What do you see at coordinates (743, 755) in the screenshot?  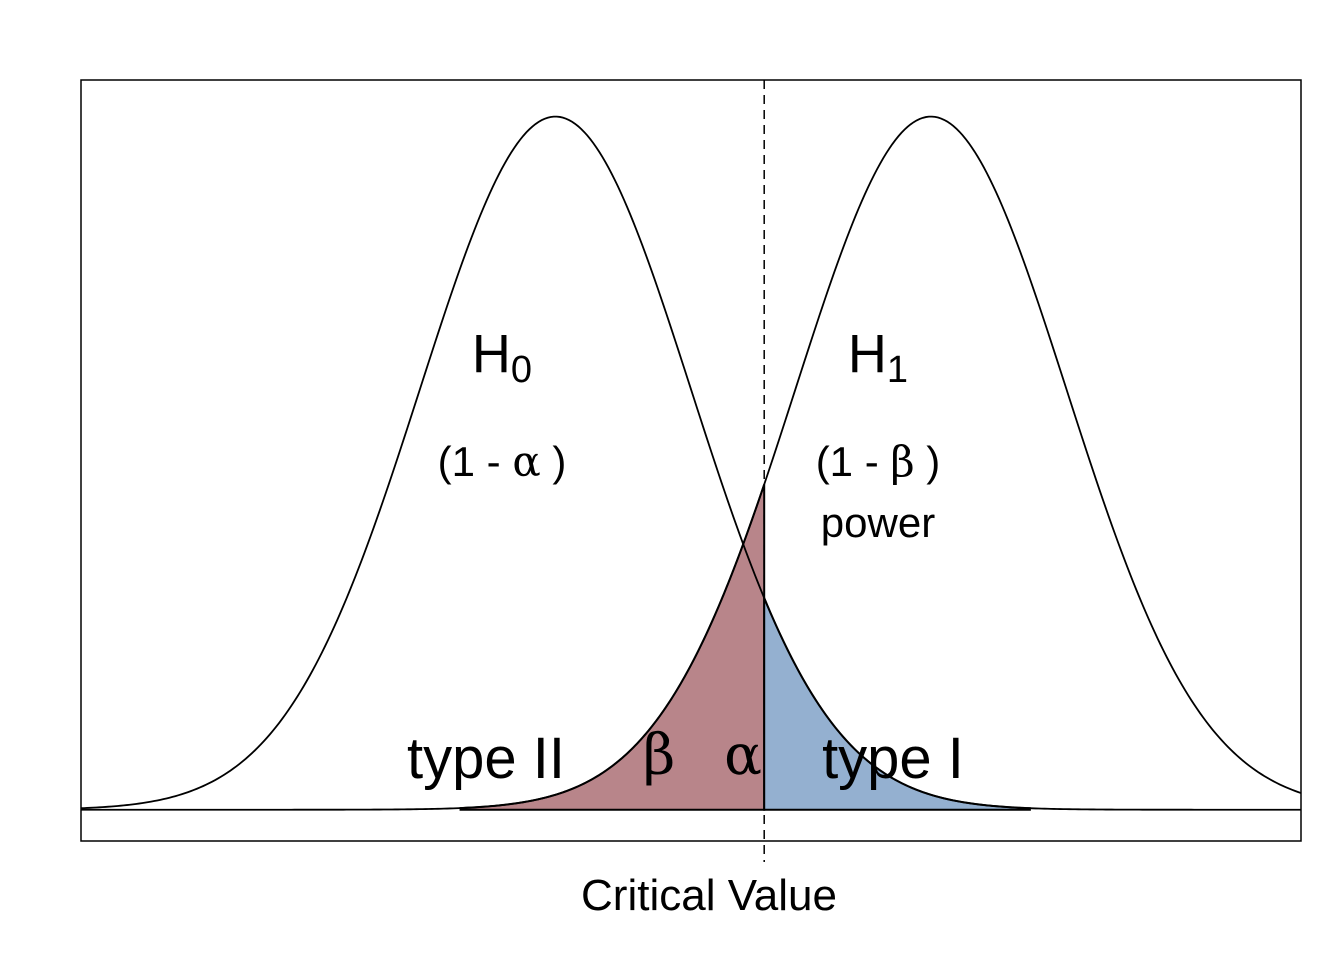 I see `alpha-symbol: α` at bounding box center [743, 755].